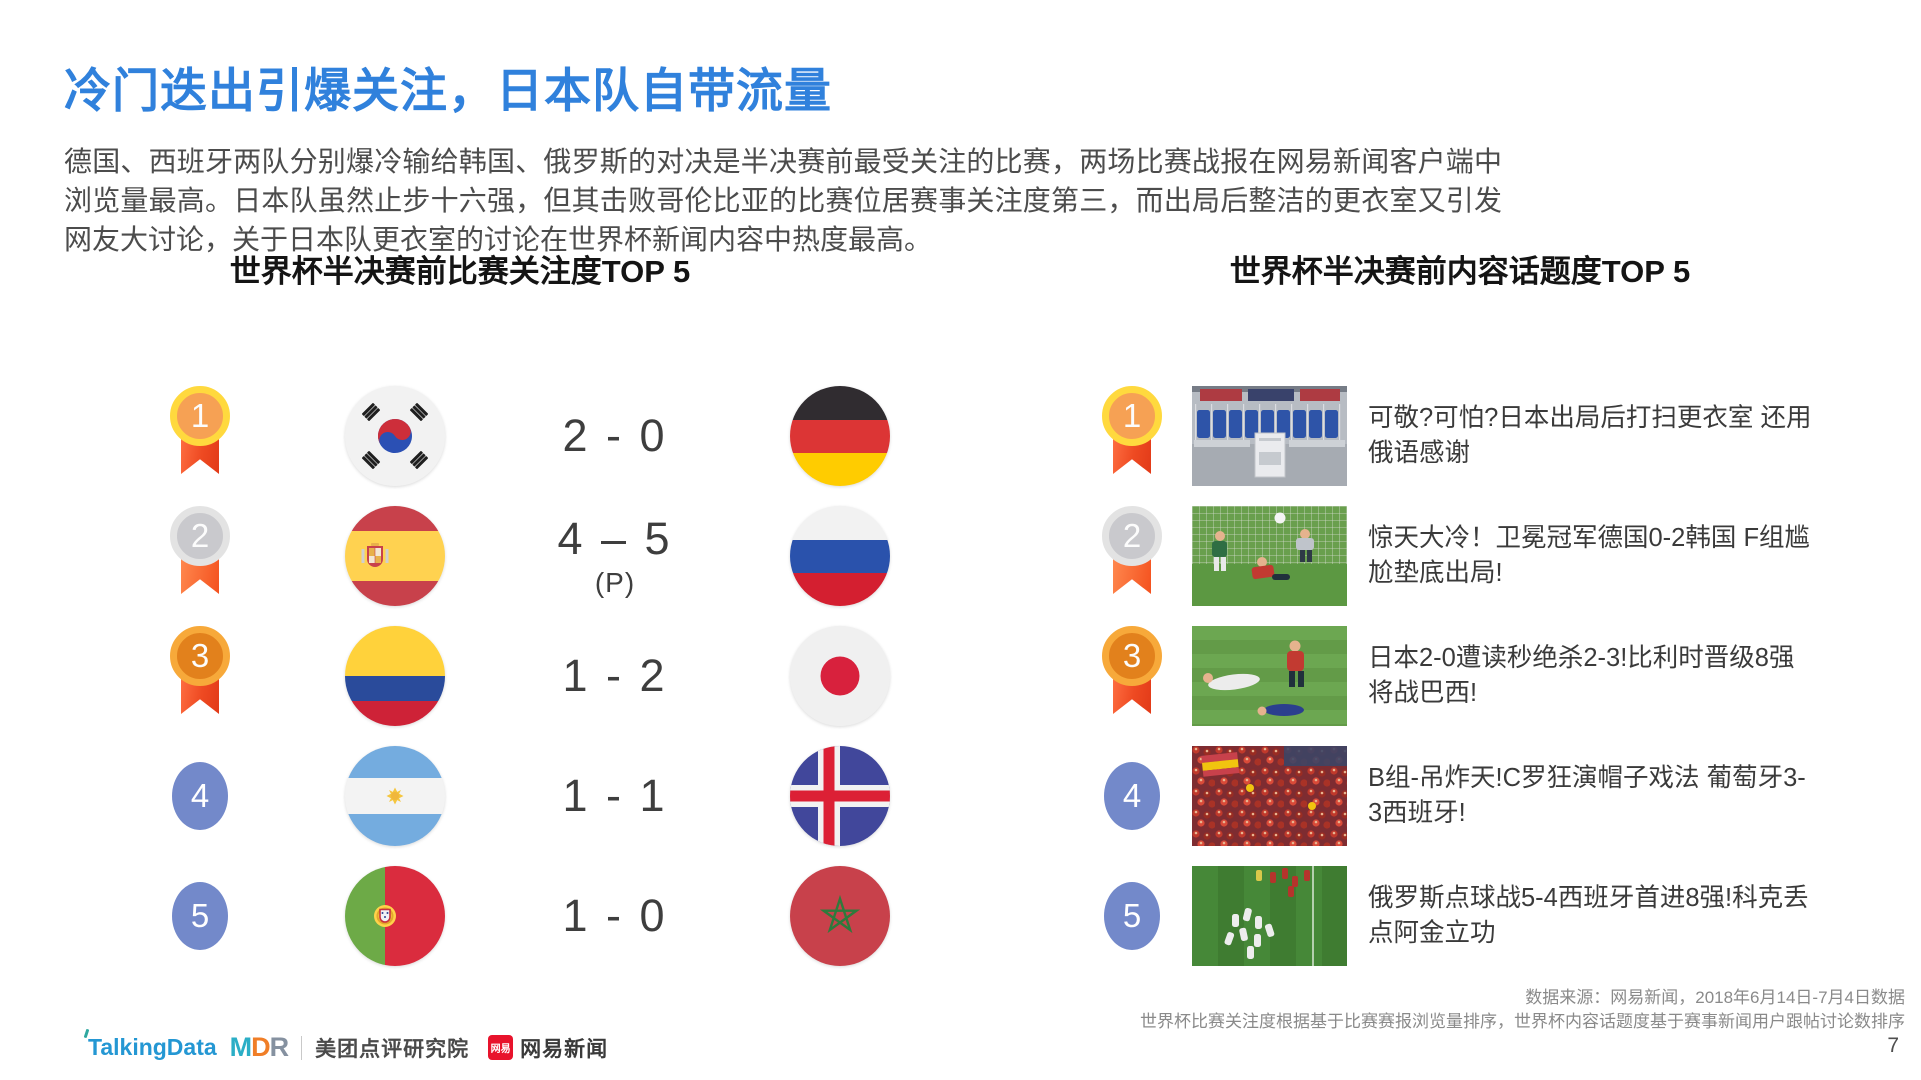 This screenshot has height=1080, width=1921. What do you see at coordinates (395, 676) in the screenshot?
I see `flag-colombia-icon` at bounding box center [395, 676].